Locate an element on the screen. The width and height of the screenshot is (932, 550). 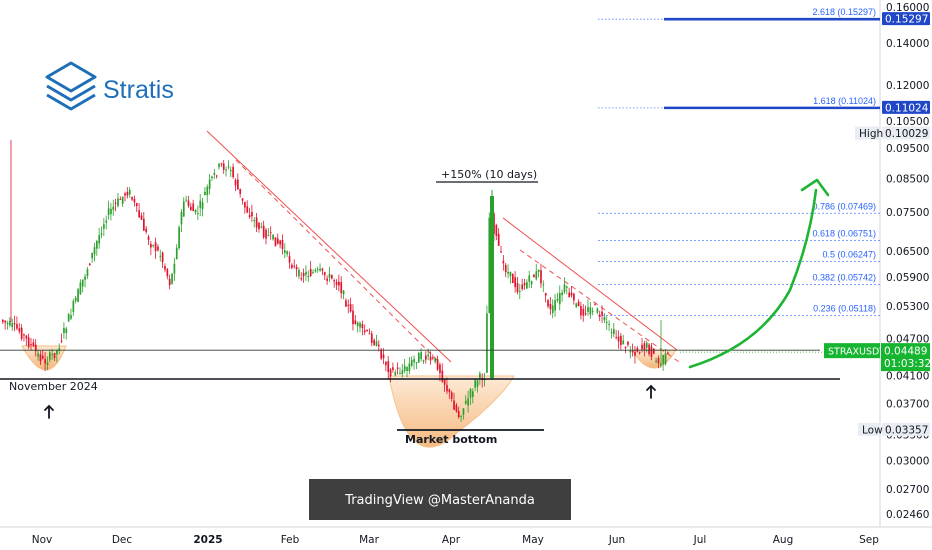
y-tick-label: 0.03700 is located at coordinates (907, 404).